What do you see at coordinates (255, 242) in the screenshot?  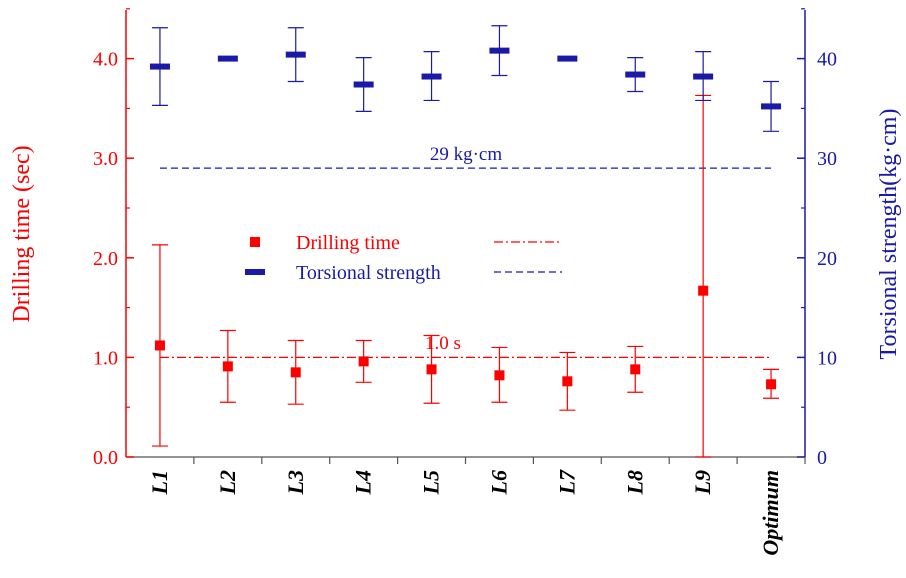 I see `legend-drilling-marker` at bounding box center [255, 242].